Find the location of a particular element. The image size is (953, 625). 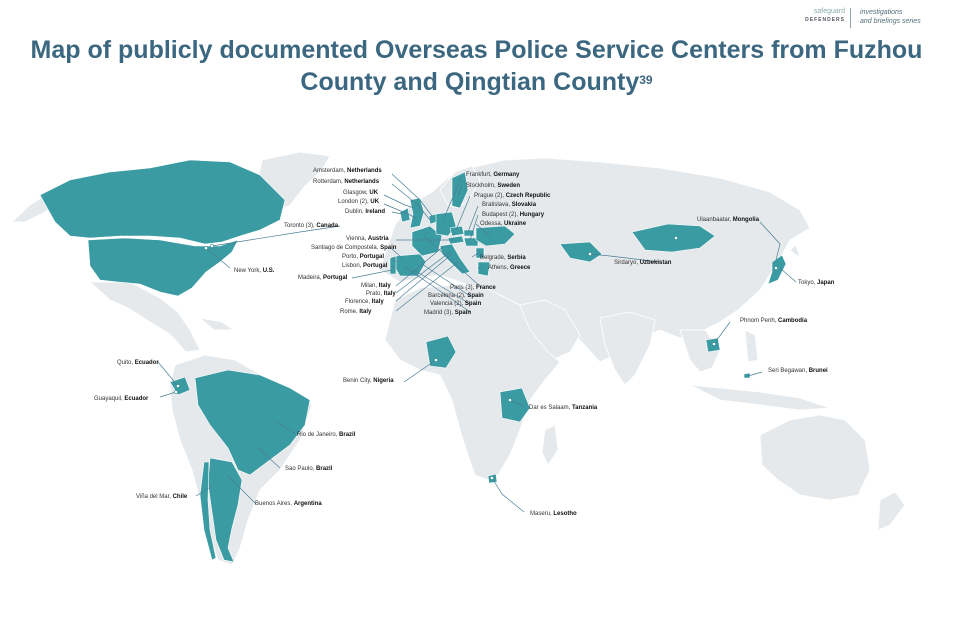

country-brunei is located at coordinates (747, 375).